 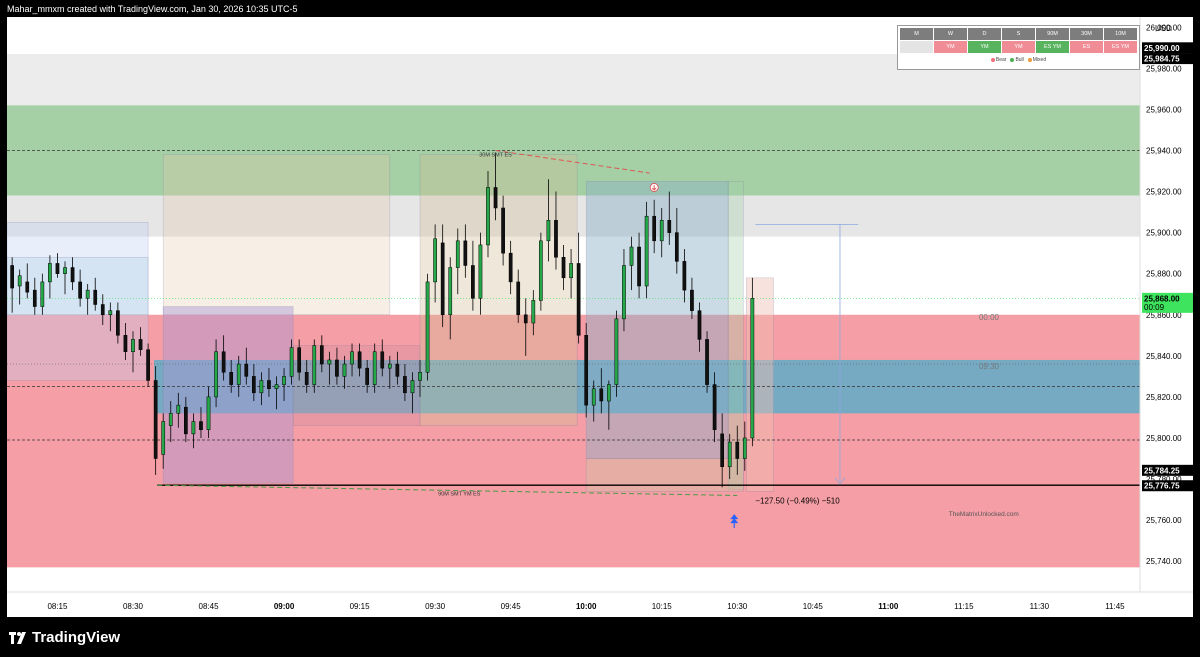 I want to click on measure-label: −127.50 (−0.49%) −510, so click(x=797, y=501).